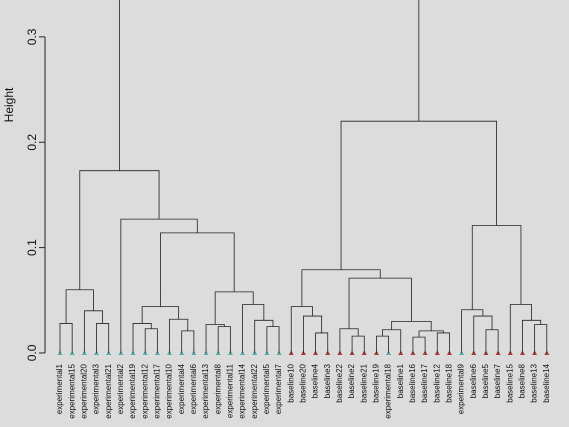 The height and width of the screenshot is (427, 569). Describe the element at coordinates (290, 382) in the screenshot. I see `leaf-label: baseline10` at that location.